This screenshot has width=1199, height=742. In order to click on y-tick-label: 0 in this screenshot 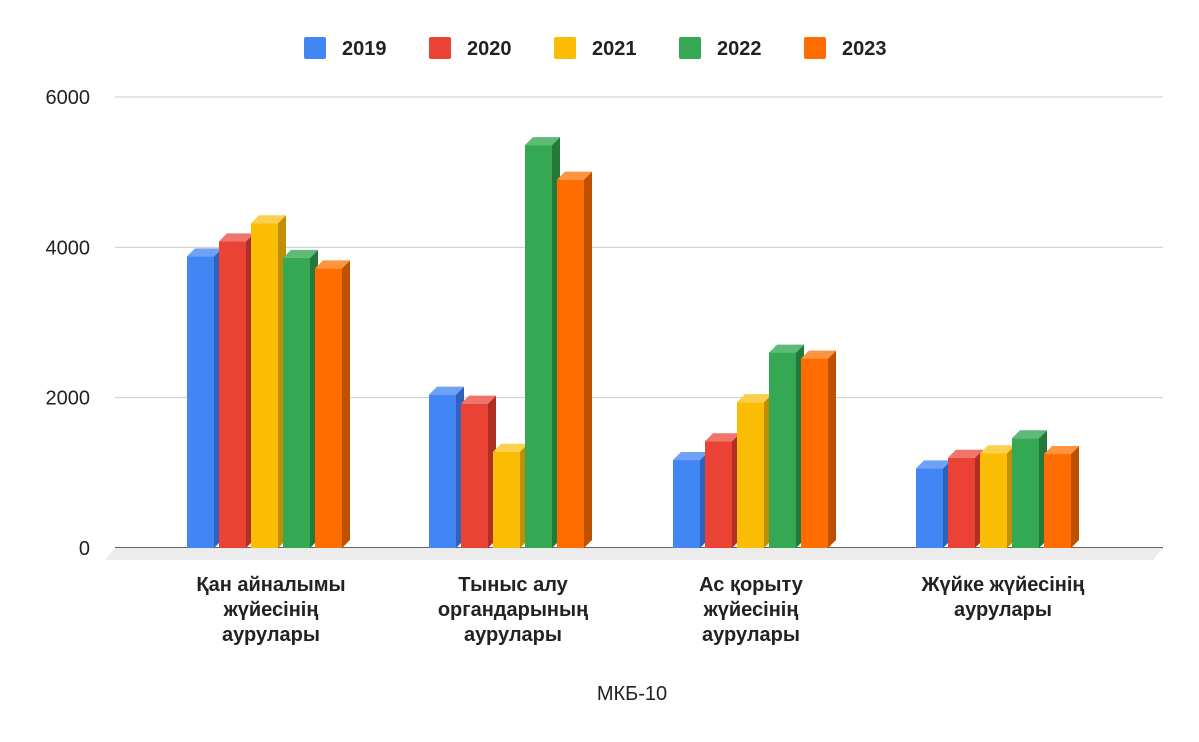, I will do `click(84, 549)`.